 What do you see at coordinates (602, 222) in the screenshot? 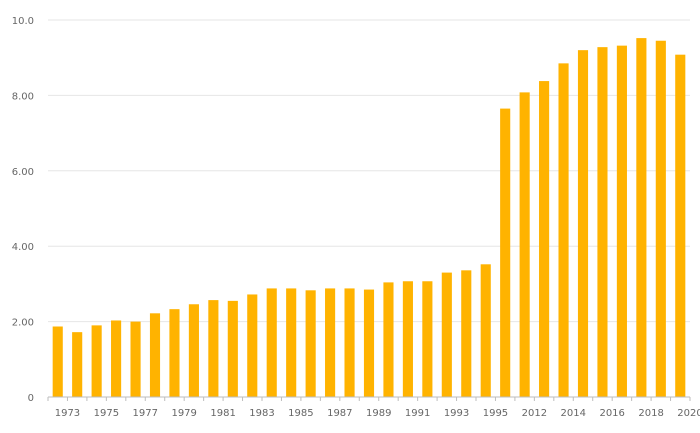
I see `bar-2016` at bounding box center [602, 222].